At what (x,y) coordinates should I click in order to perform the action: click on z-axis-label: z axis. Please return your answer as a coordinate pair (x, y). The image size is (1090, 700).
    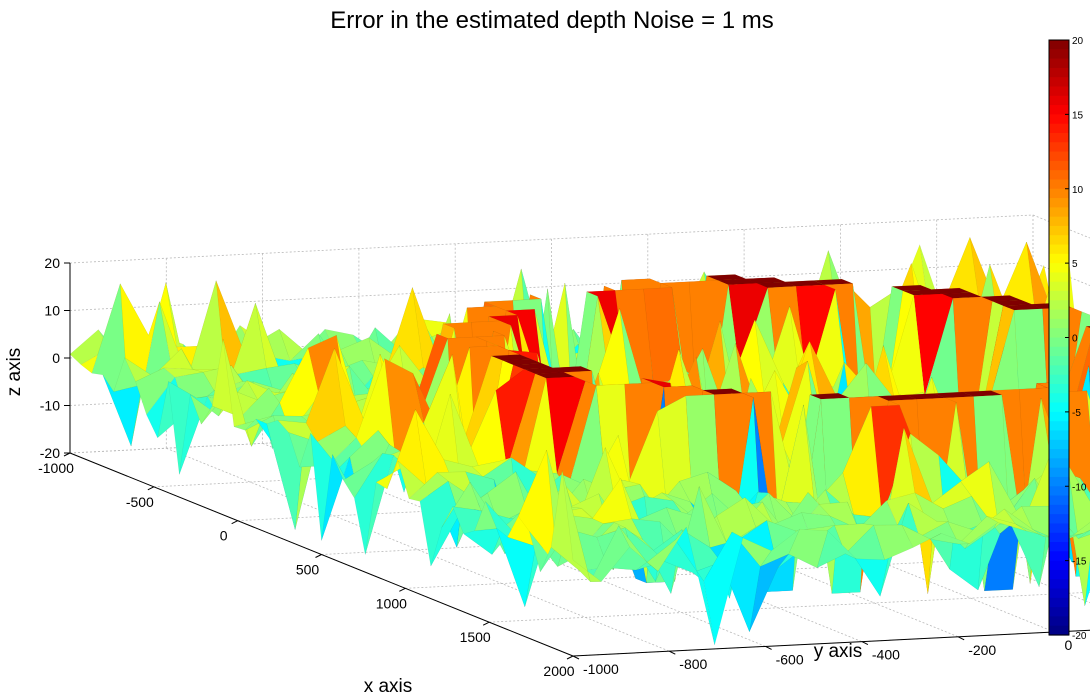
    Looking at the image, I should click on (14, 372).